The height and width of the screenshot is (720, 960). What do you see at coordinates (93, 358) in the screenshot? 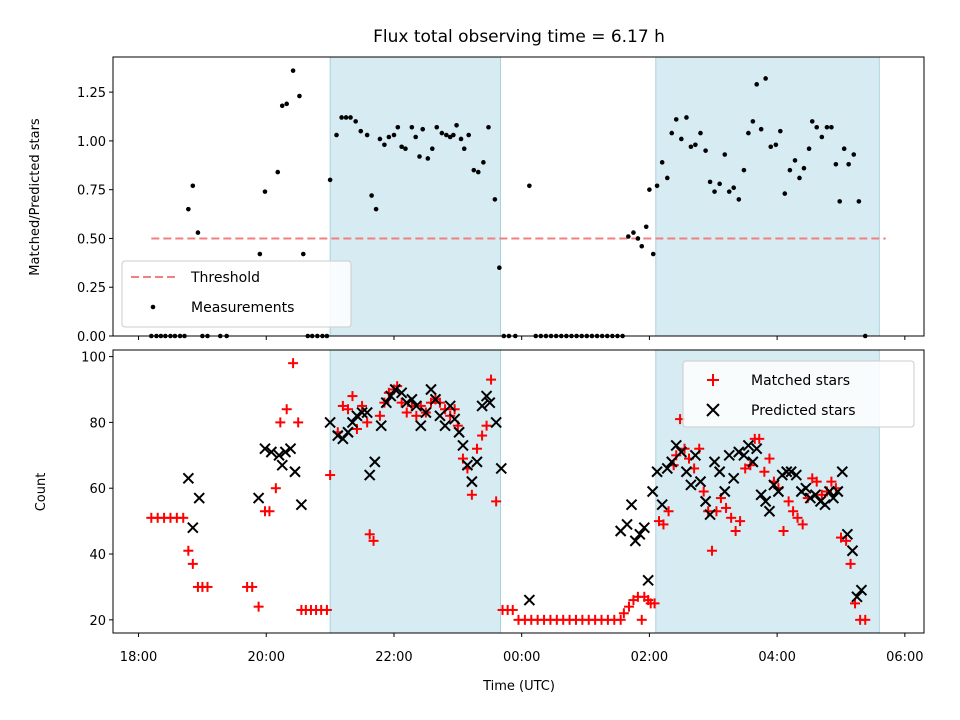
I see `bottom-y-tick-label-4: 100` at bounding box center [93, 358].